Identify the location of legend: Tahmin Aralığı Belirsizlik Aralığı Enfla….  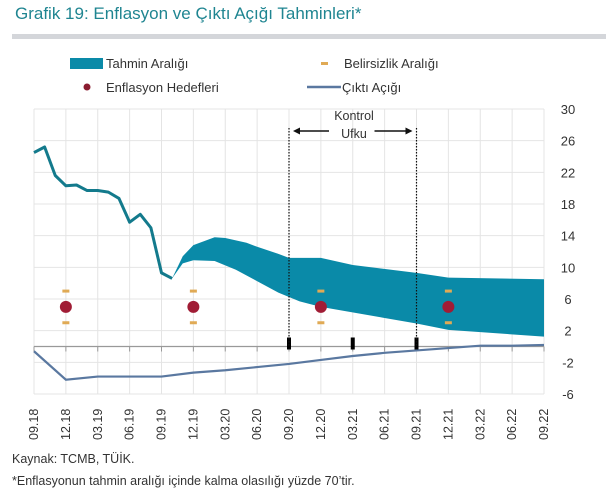
(254, 75).